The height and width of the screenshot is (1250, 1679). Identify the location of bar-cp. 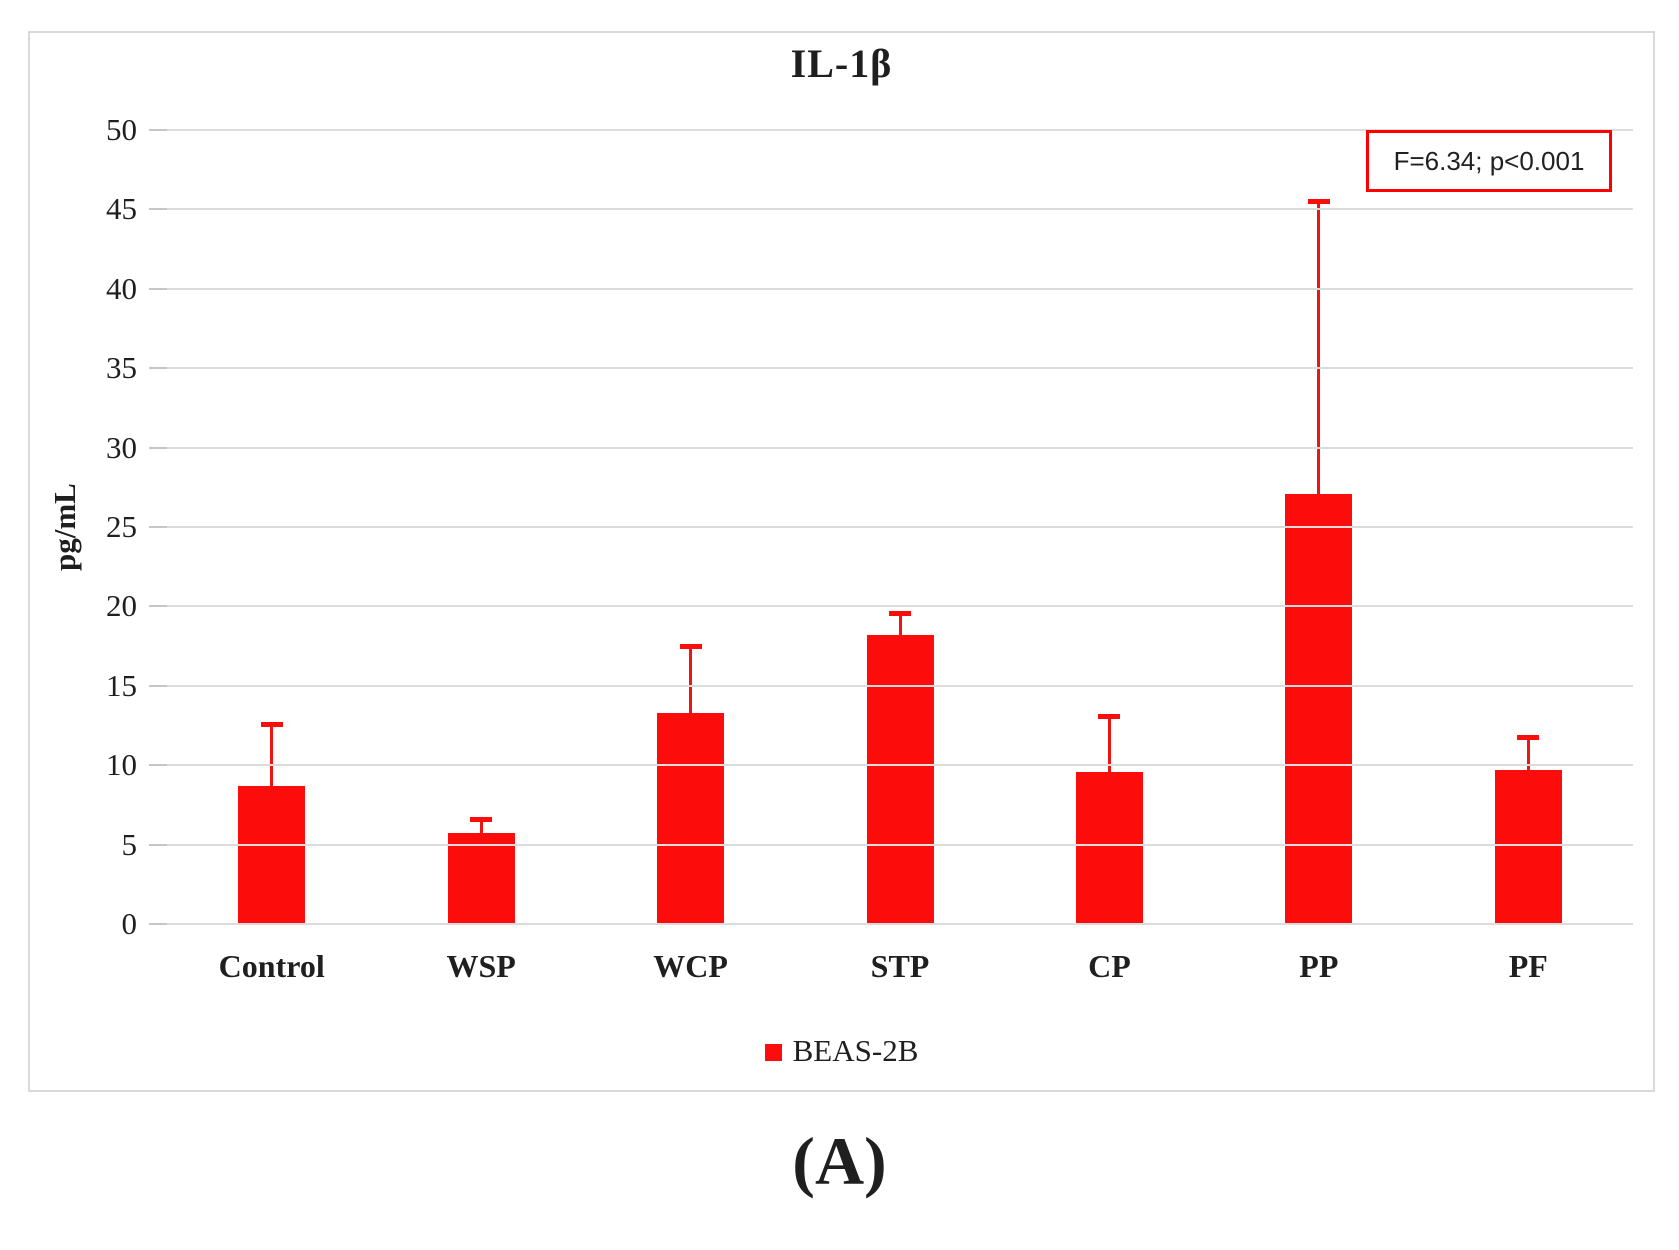
(1109, 847).